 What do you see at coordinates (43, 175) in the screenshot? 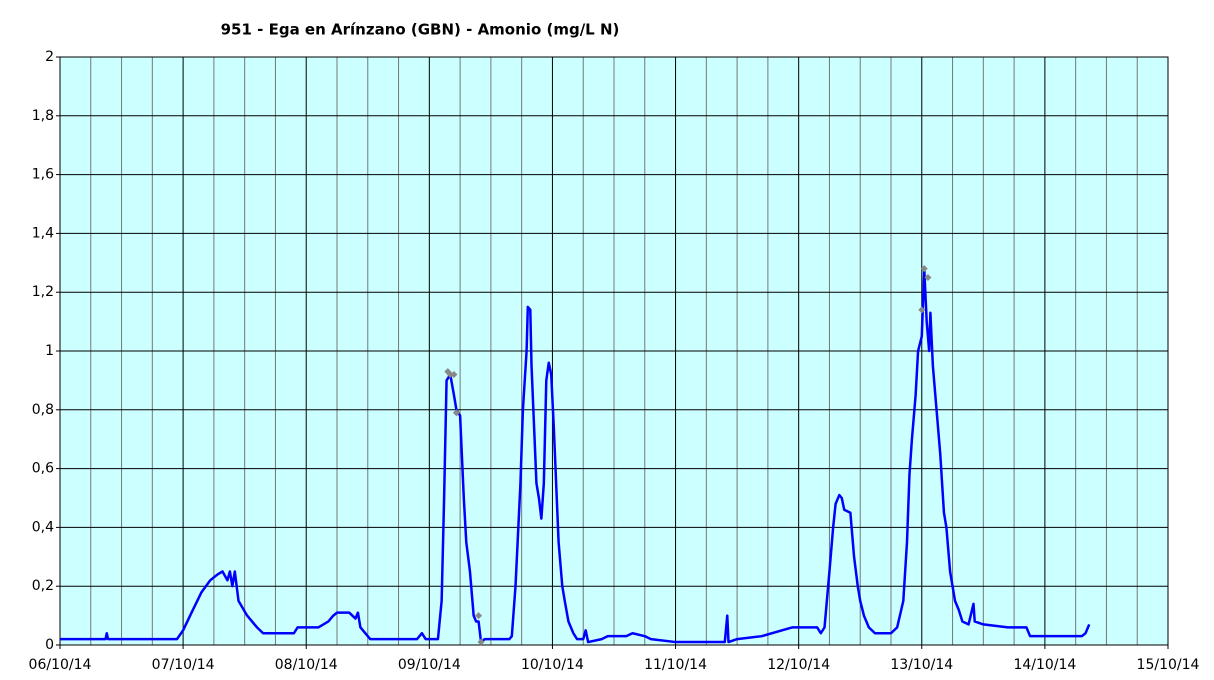
I see `y-tick-label: 1,6` at bounding box center [43, 175].